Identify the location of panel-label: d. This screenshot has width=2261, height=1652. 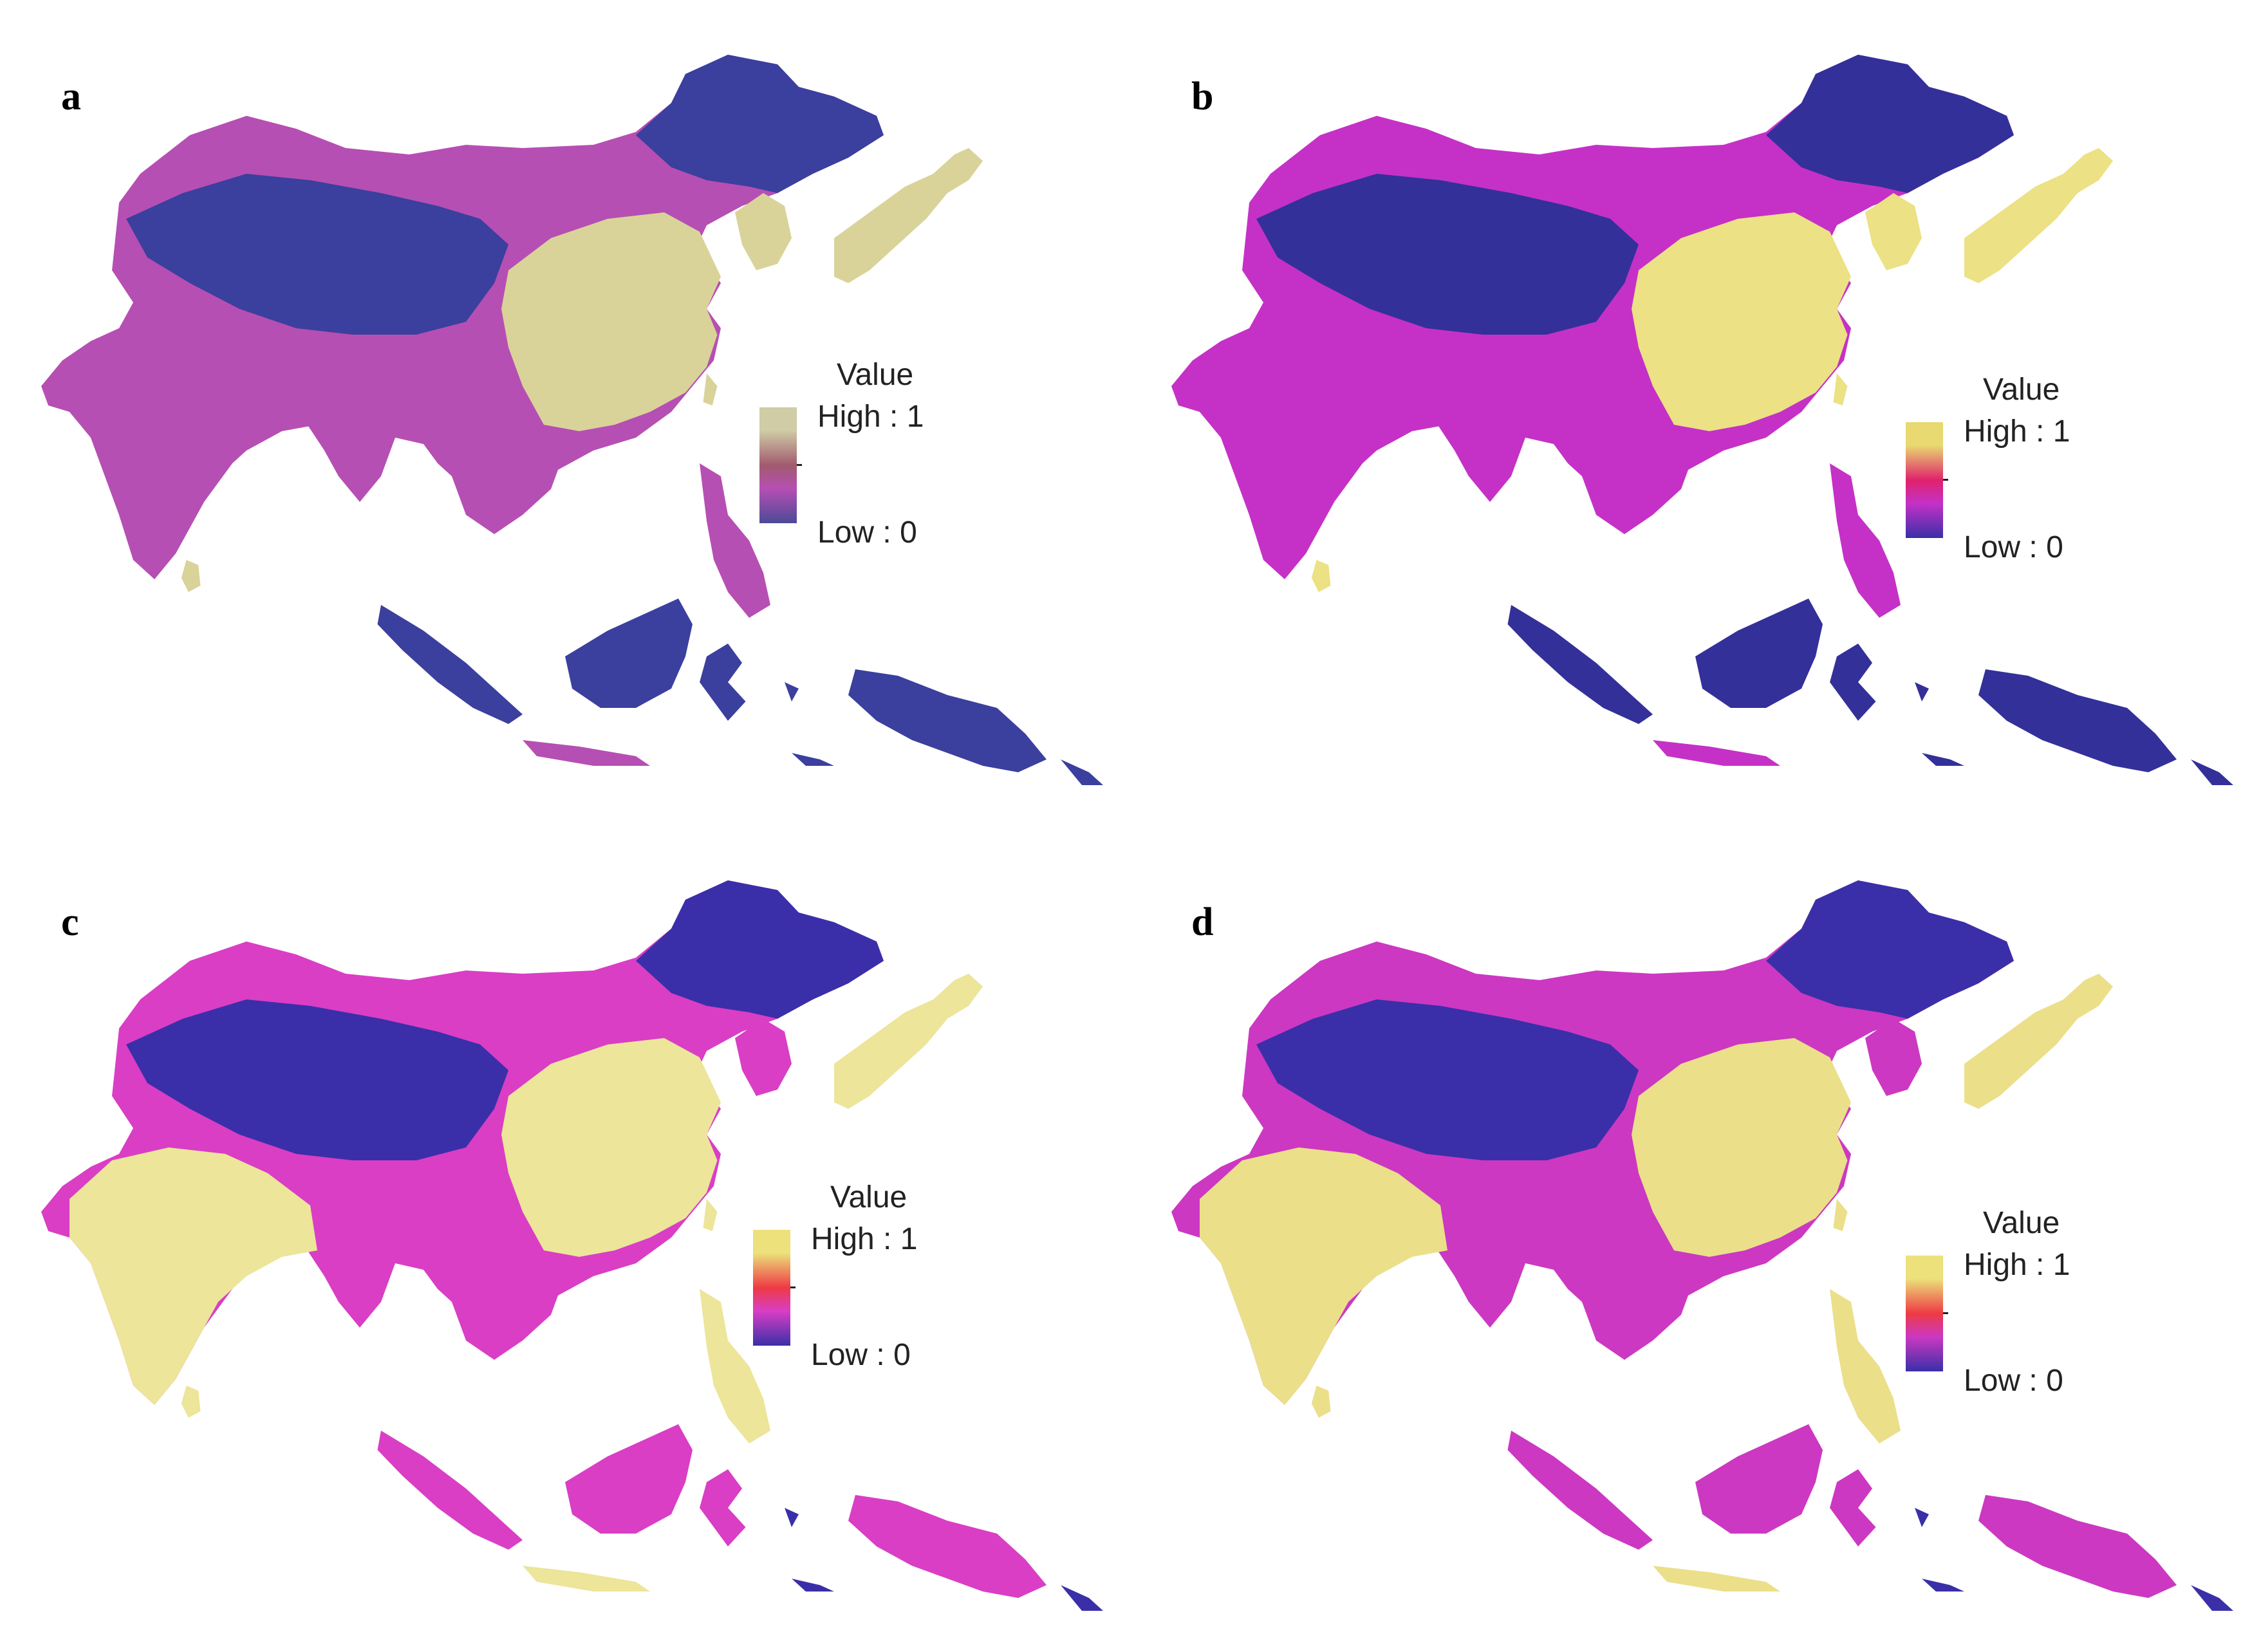
(1202, 922).